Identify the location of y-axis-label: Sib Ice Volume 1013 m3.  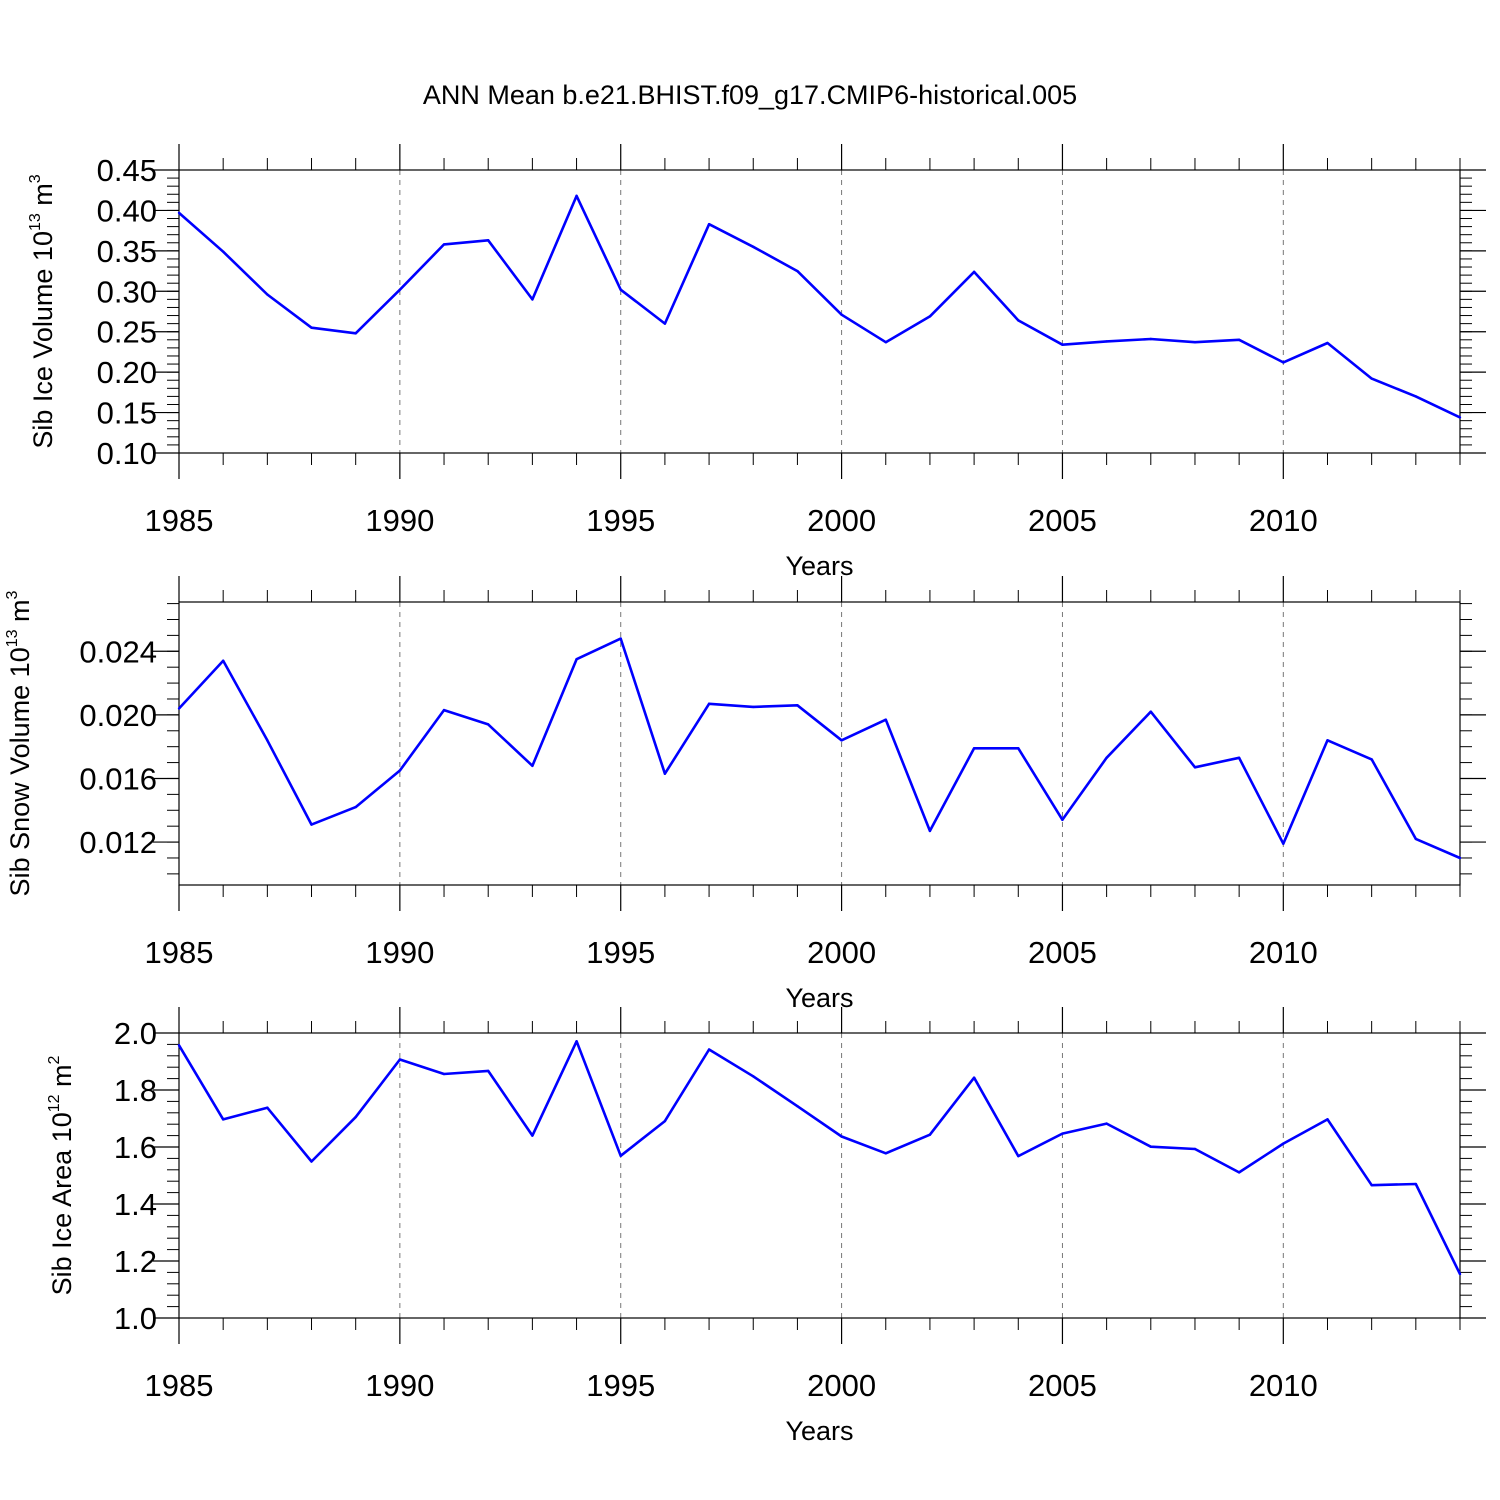
(42, 311).